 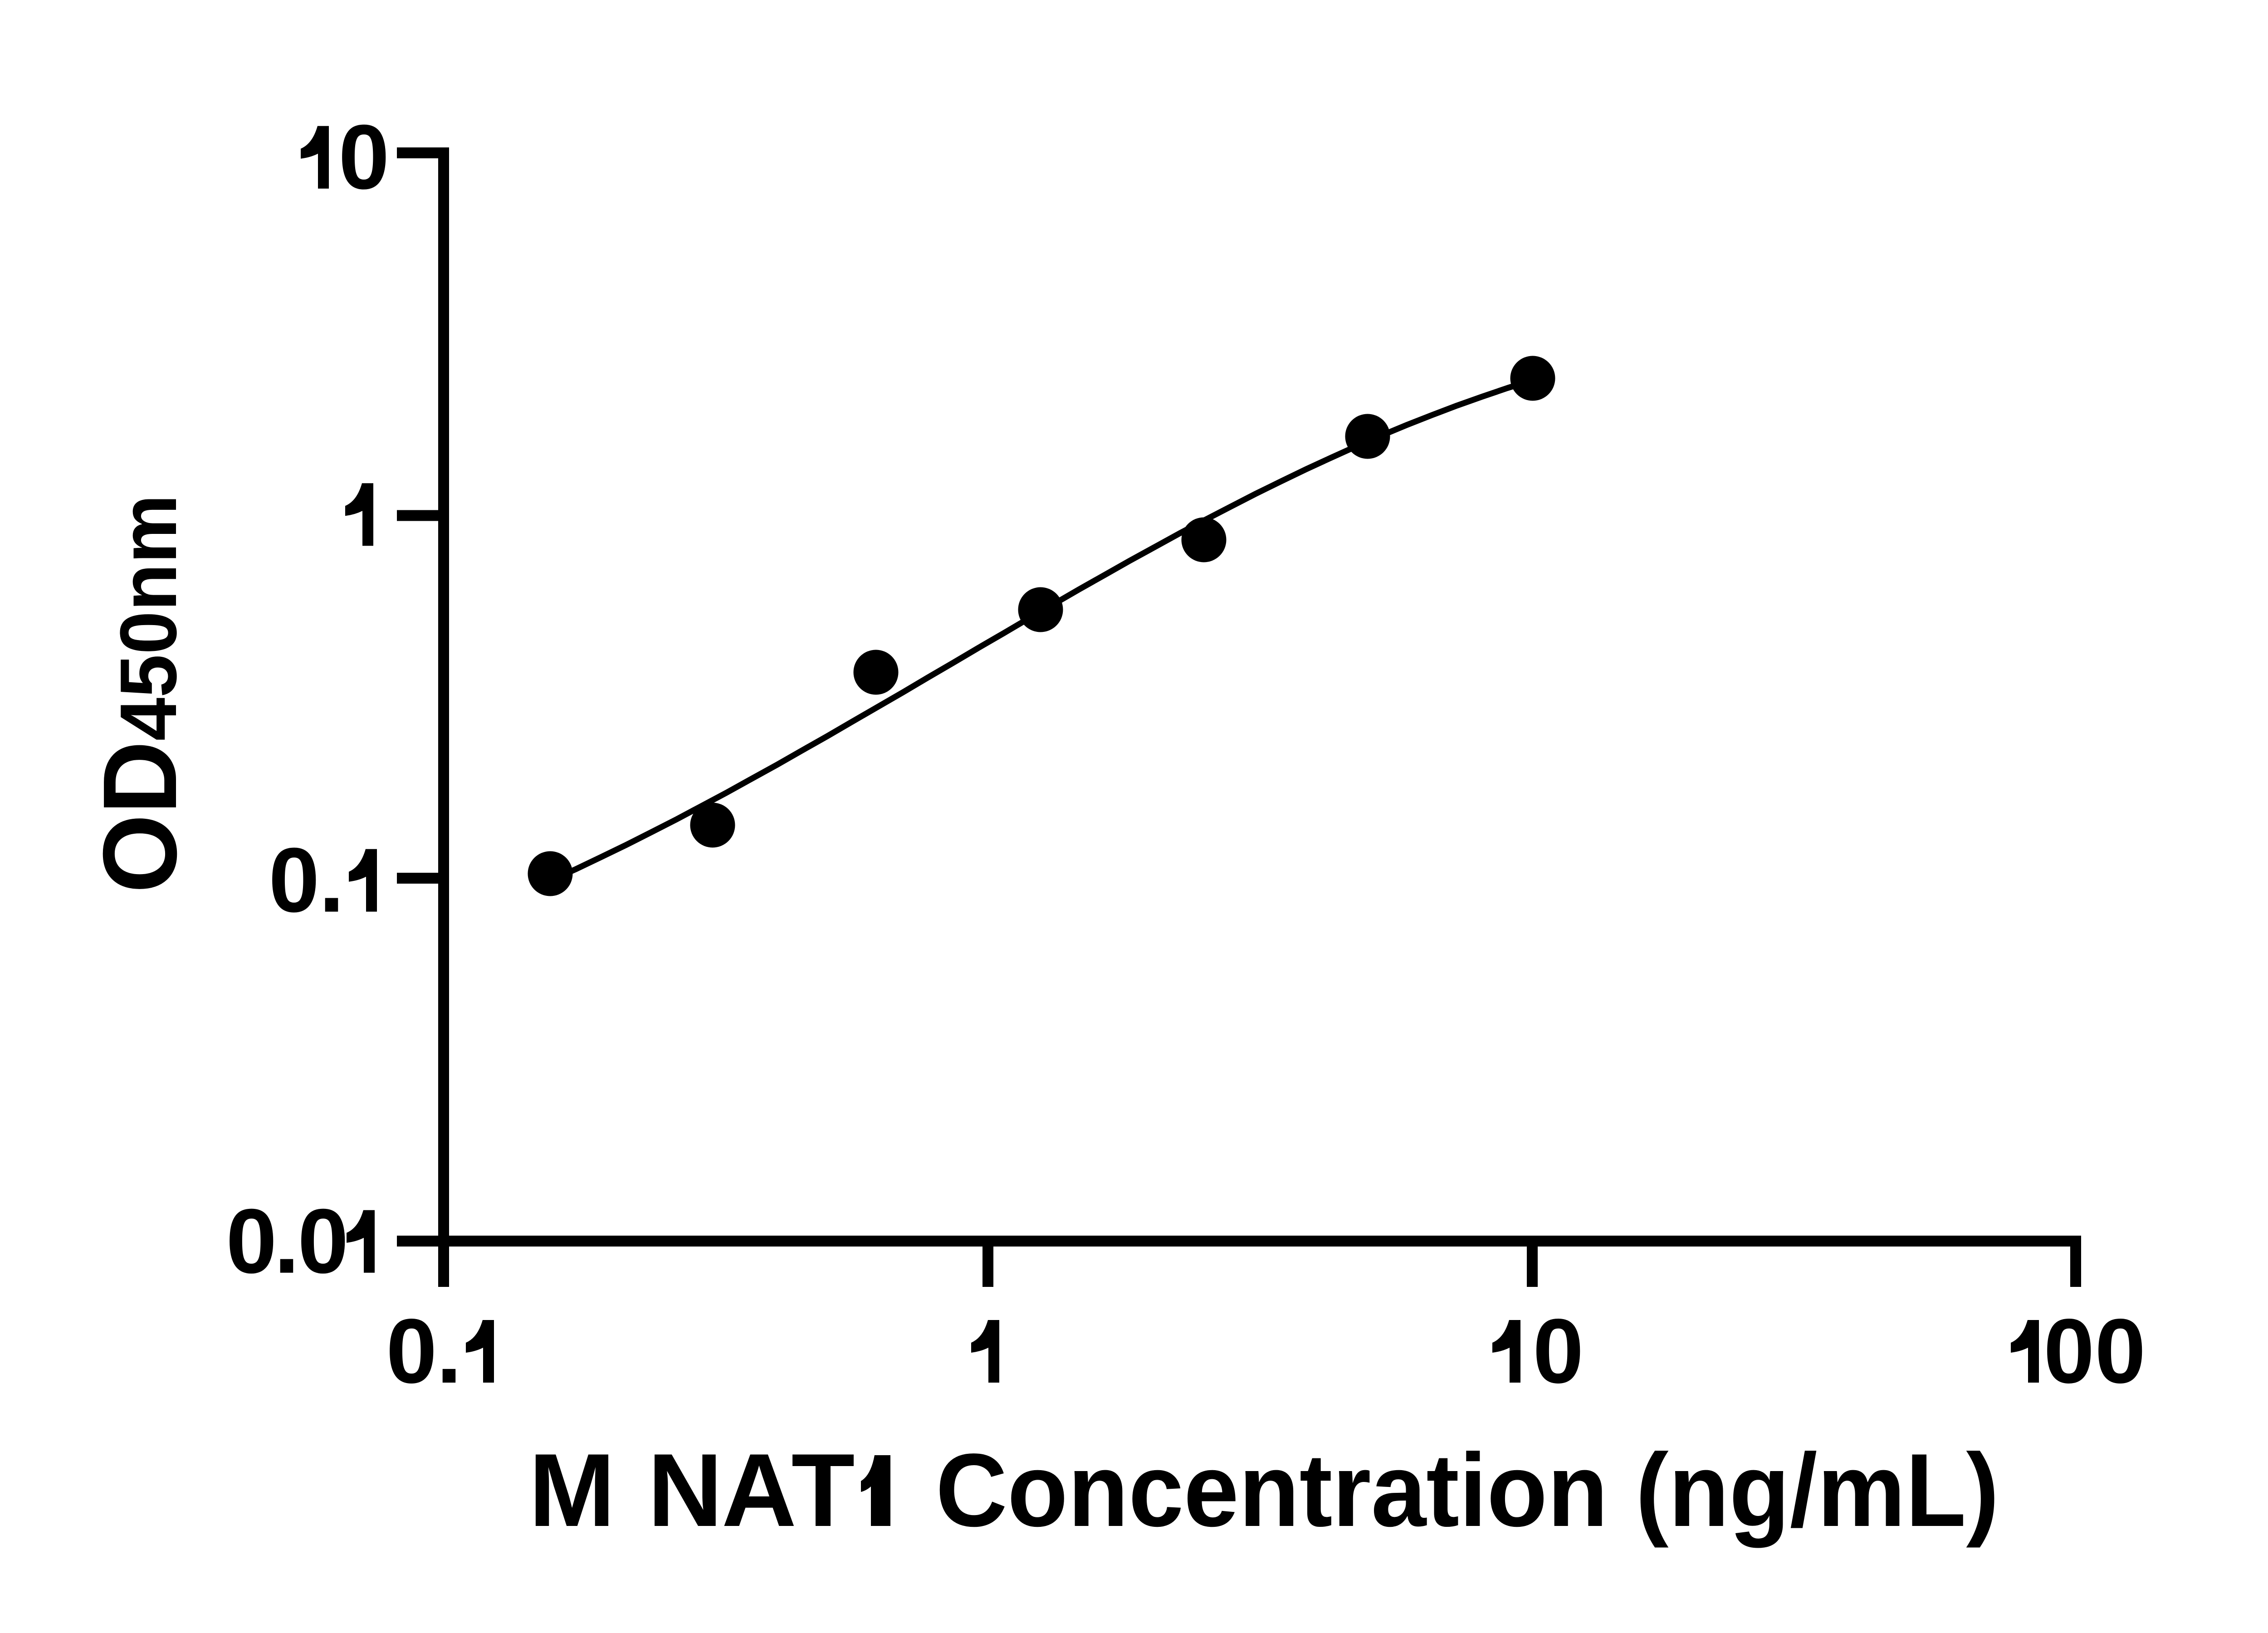 I want to click on svg-text: Concentration (ng/mL), so click(x=1467, y=1490).